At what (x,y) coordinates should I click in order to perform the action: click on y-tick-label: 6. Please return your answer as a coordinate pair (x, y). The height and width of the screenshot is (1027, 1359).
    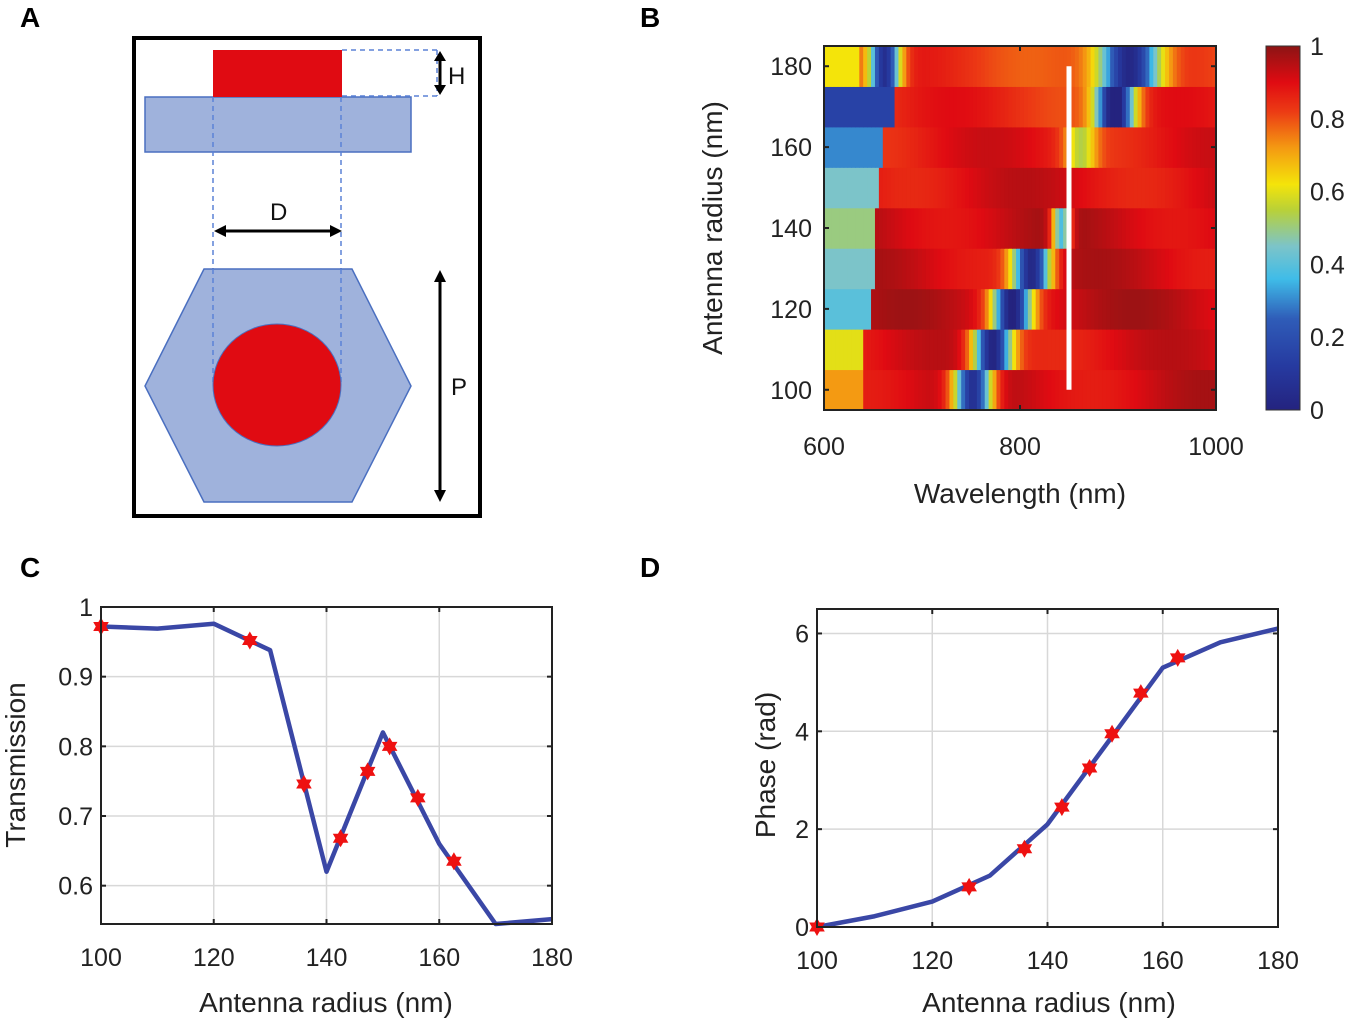
    Looking at the image, I should click on (802, 634).